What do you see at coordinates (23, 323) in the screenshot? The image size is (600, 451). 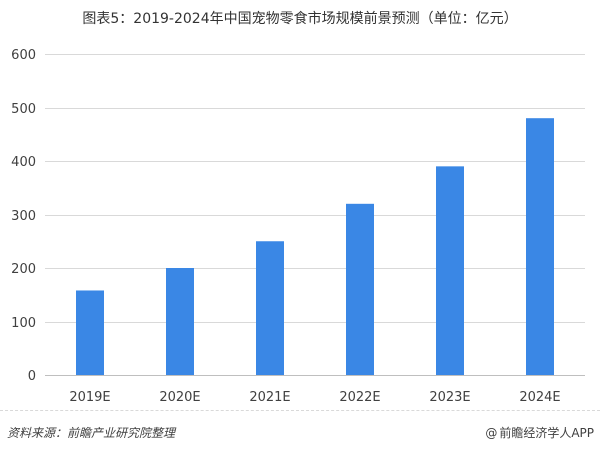 I see `y-tick-label: 100` at bounding box center [23, 323].